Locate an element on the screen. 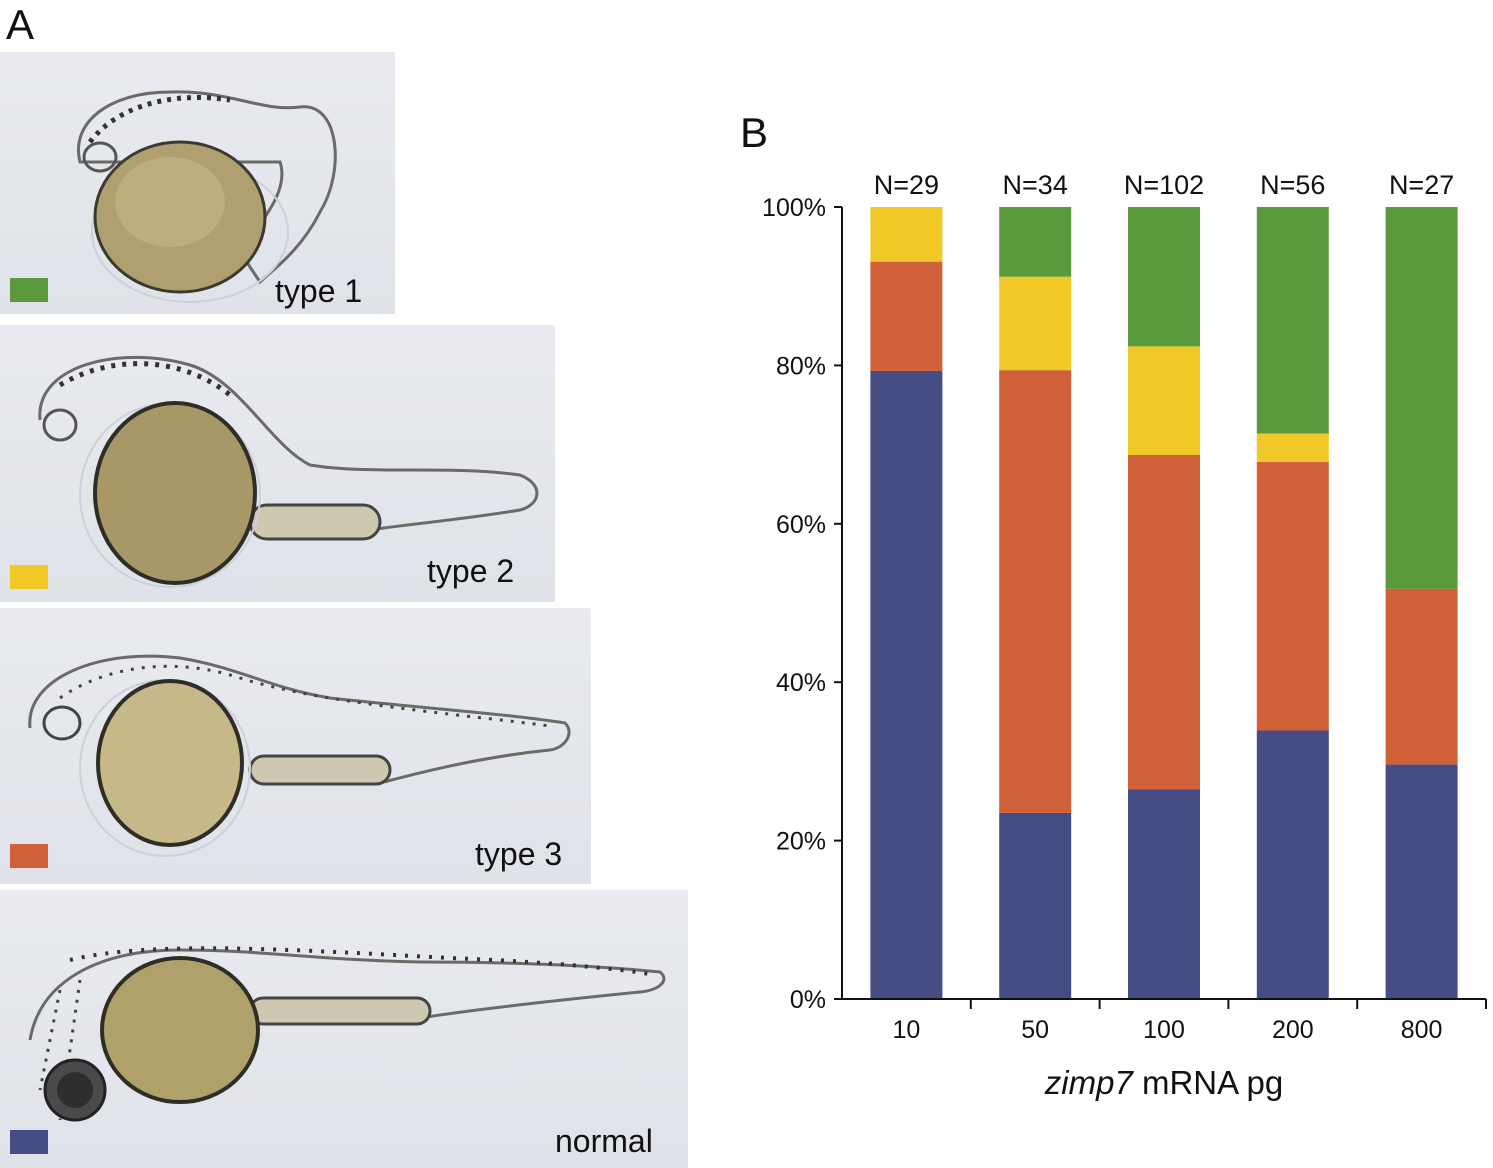  x-axis-title: zimp7 mRNA pg is located at coordinates (1163, 1082).